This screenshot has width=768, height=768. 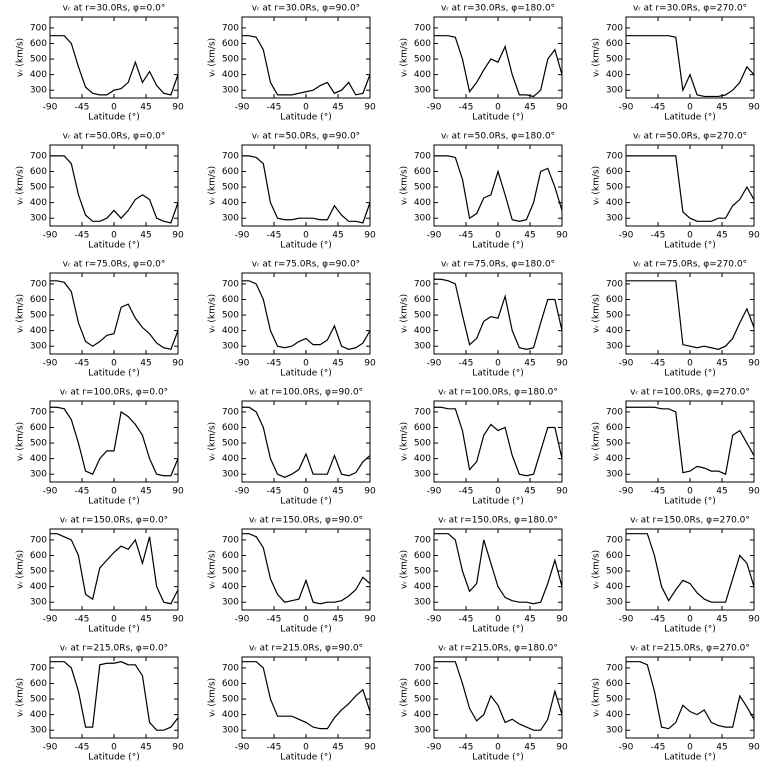 What do you see at coordinates (306, 393) in the screenshot?
I see `chart-title: vᵣ at r=100.0Rs, φ=90.0°` at bounding box center [306, 393].